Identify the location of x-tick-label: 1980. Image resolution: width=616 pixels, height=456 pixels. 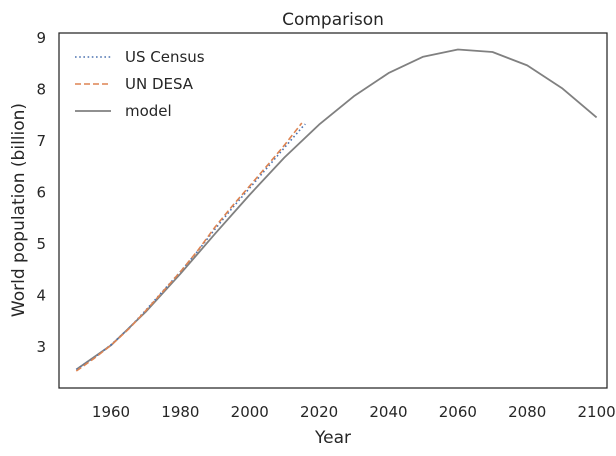
(180, 412).